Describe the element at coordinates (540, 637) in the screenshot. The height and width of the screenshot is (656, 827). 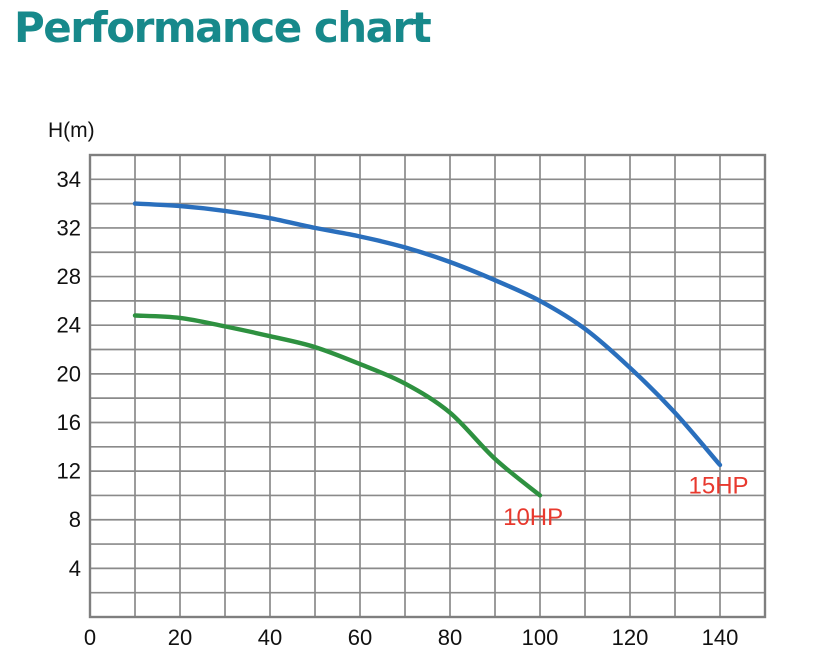
I see `x-tick-label: 100` at that location.